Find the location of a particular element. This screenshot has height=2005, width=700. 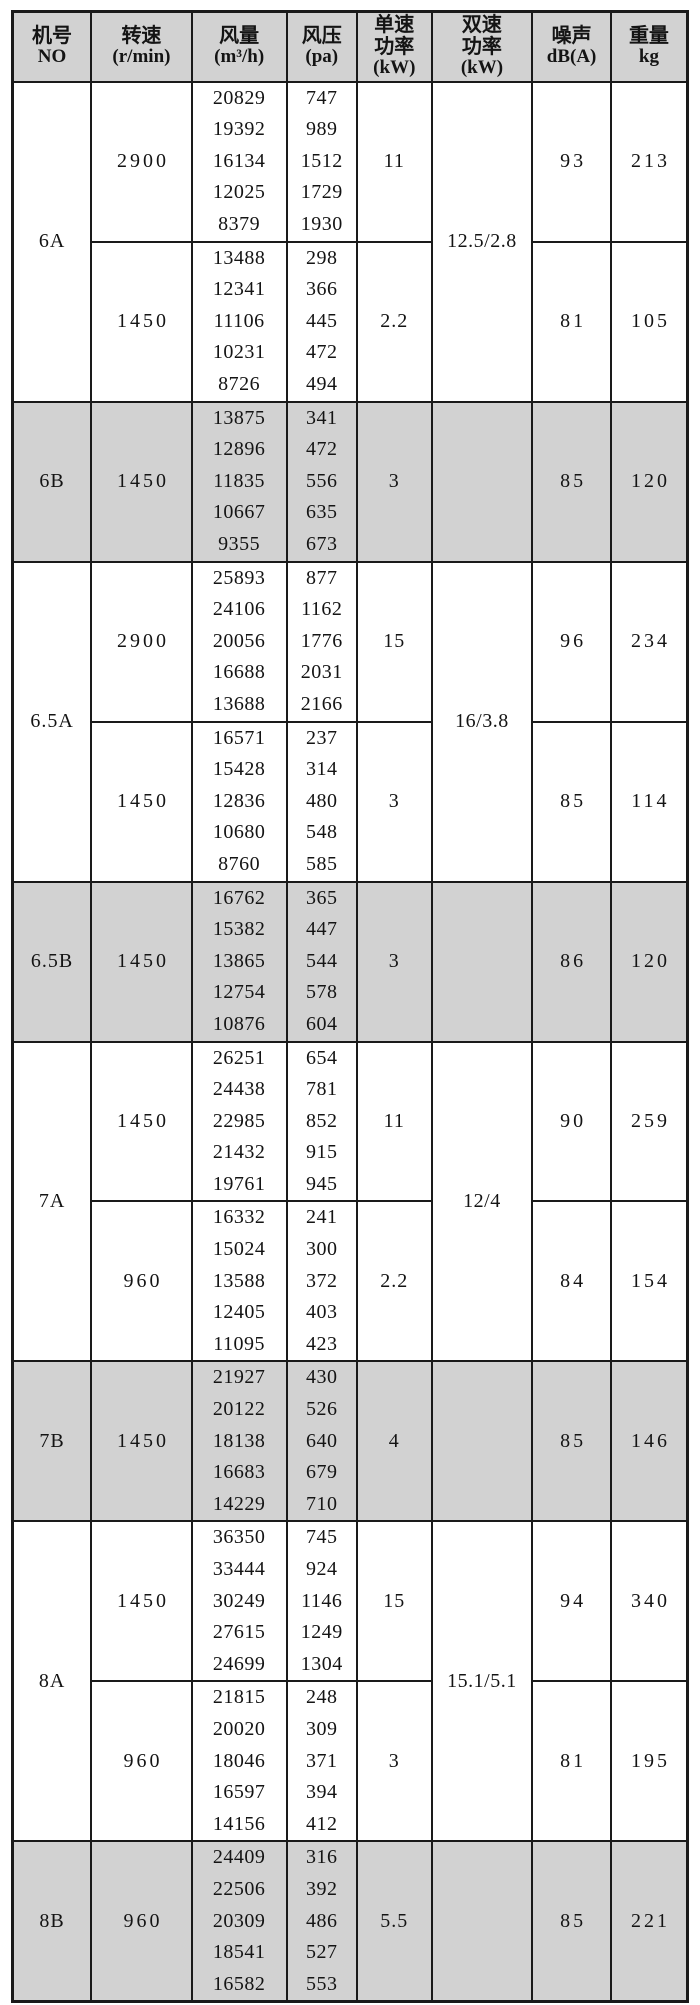

flow-cell-value: 24699 is located at coordinates (239, 1663).